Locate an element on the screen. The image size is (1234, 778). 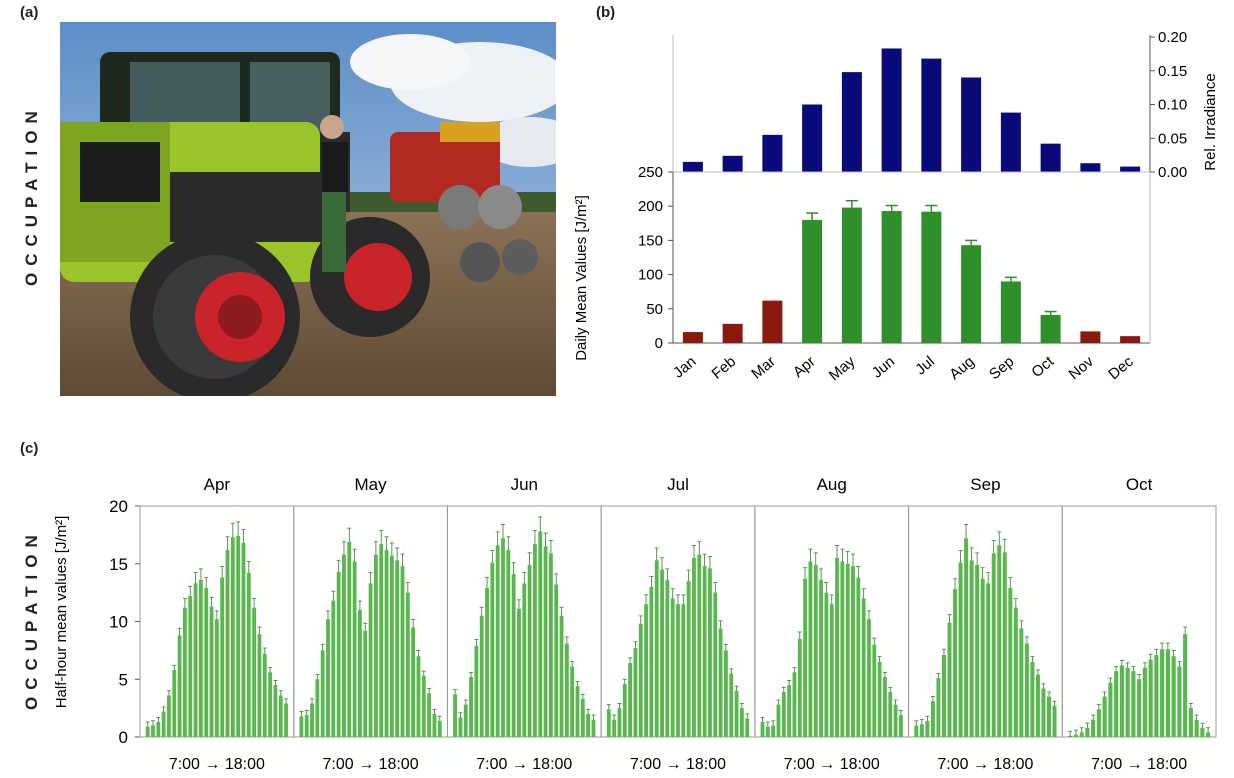
irradiance-bar-may is located at coordinates (851, 122).